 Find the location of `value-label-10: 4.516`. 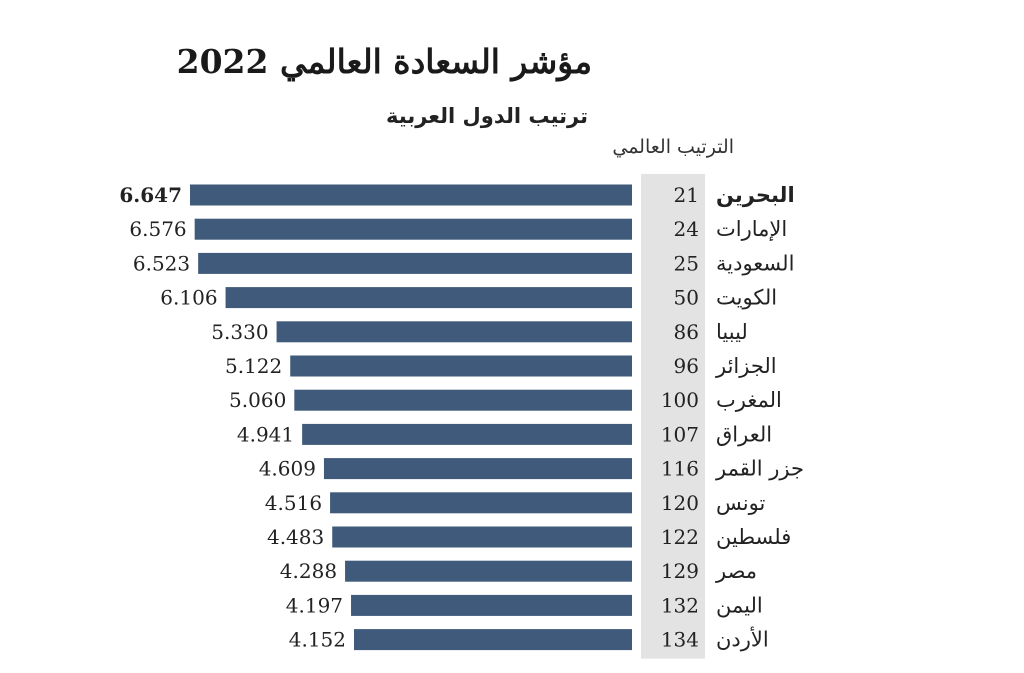

value-label-10: 4.516 is located at coordinates (293, 503).